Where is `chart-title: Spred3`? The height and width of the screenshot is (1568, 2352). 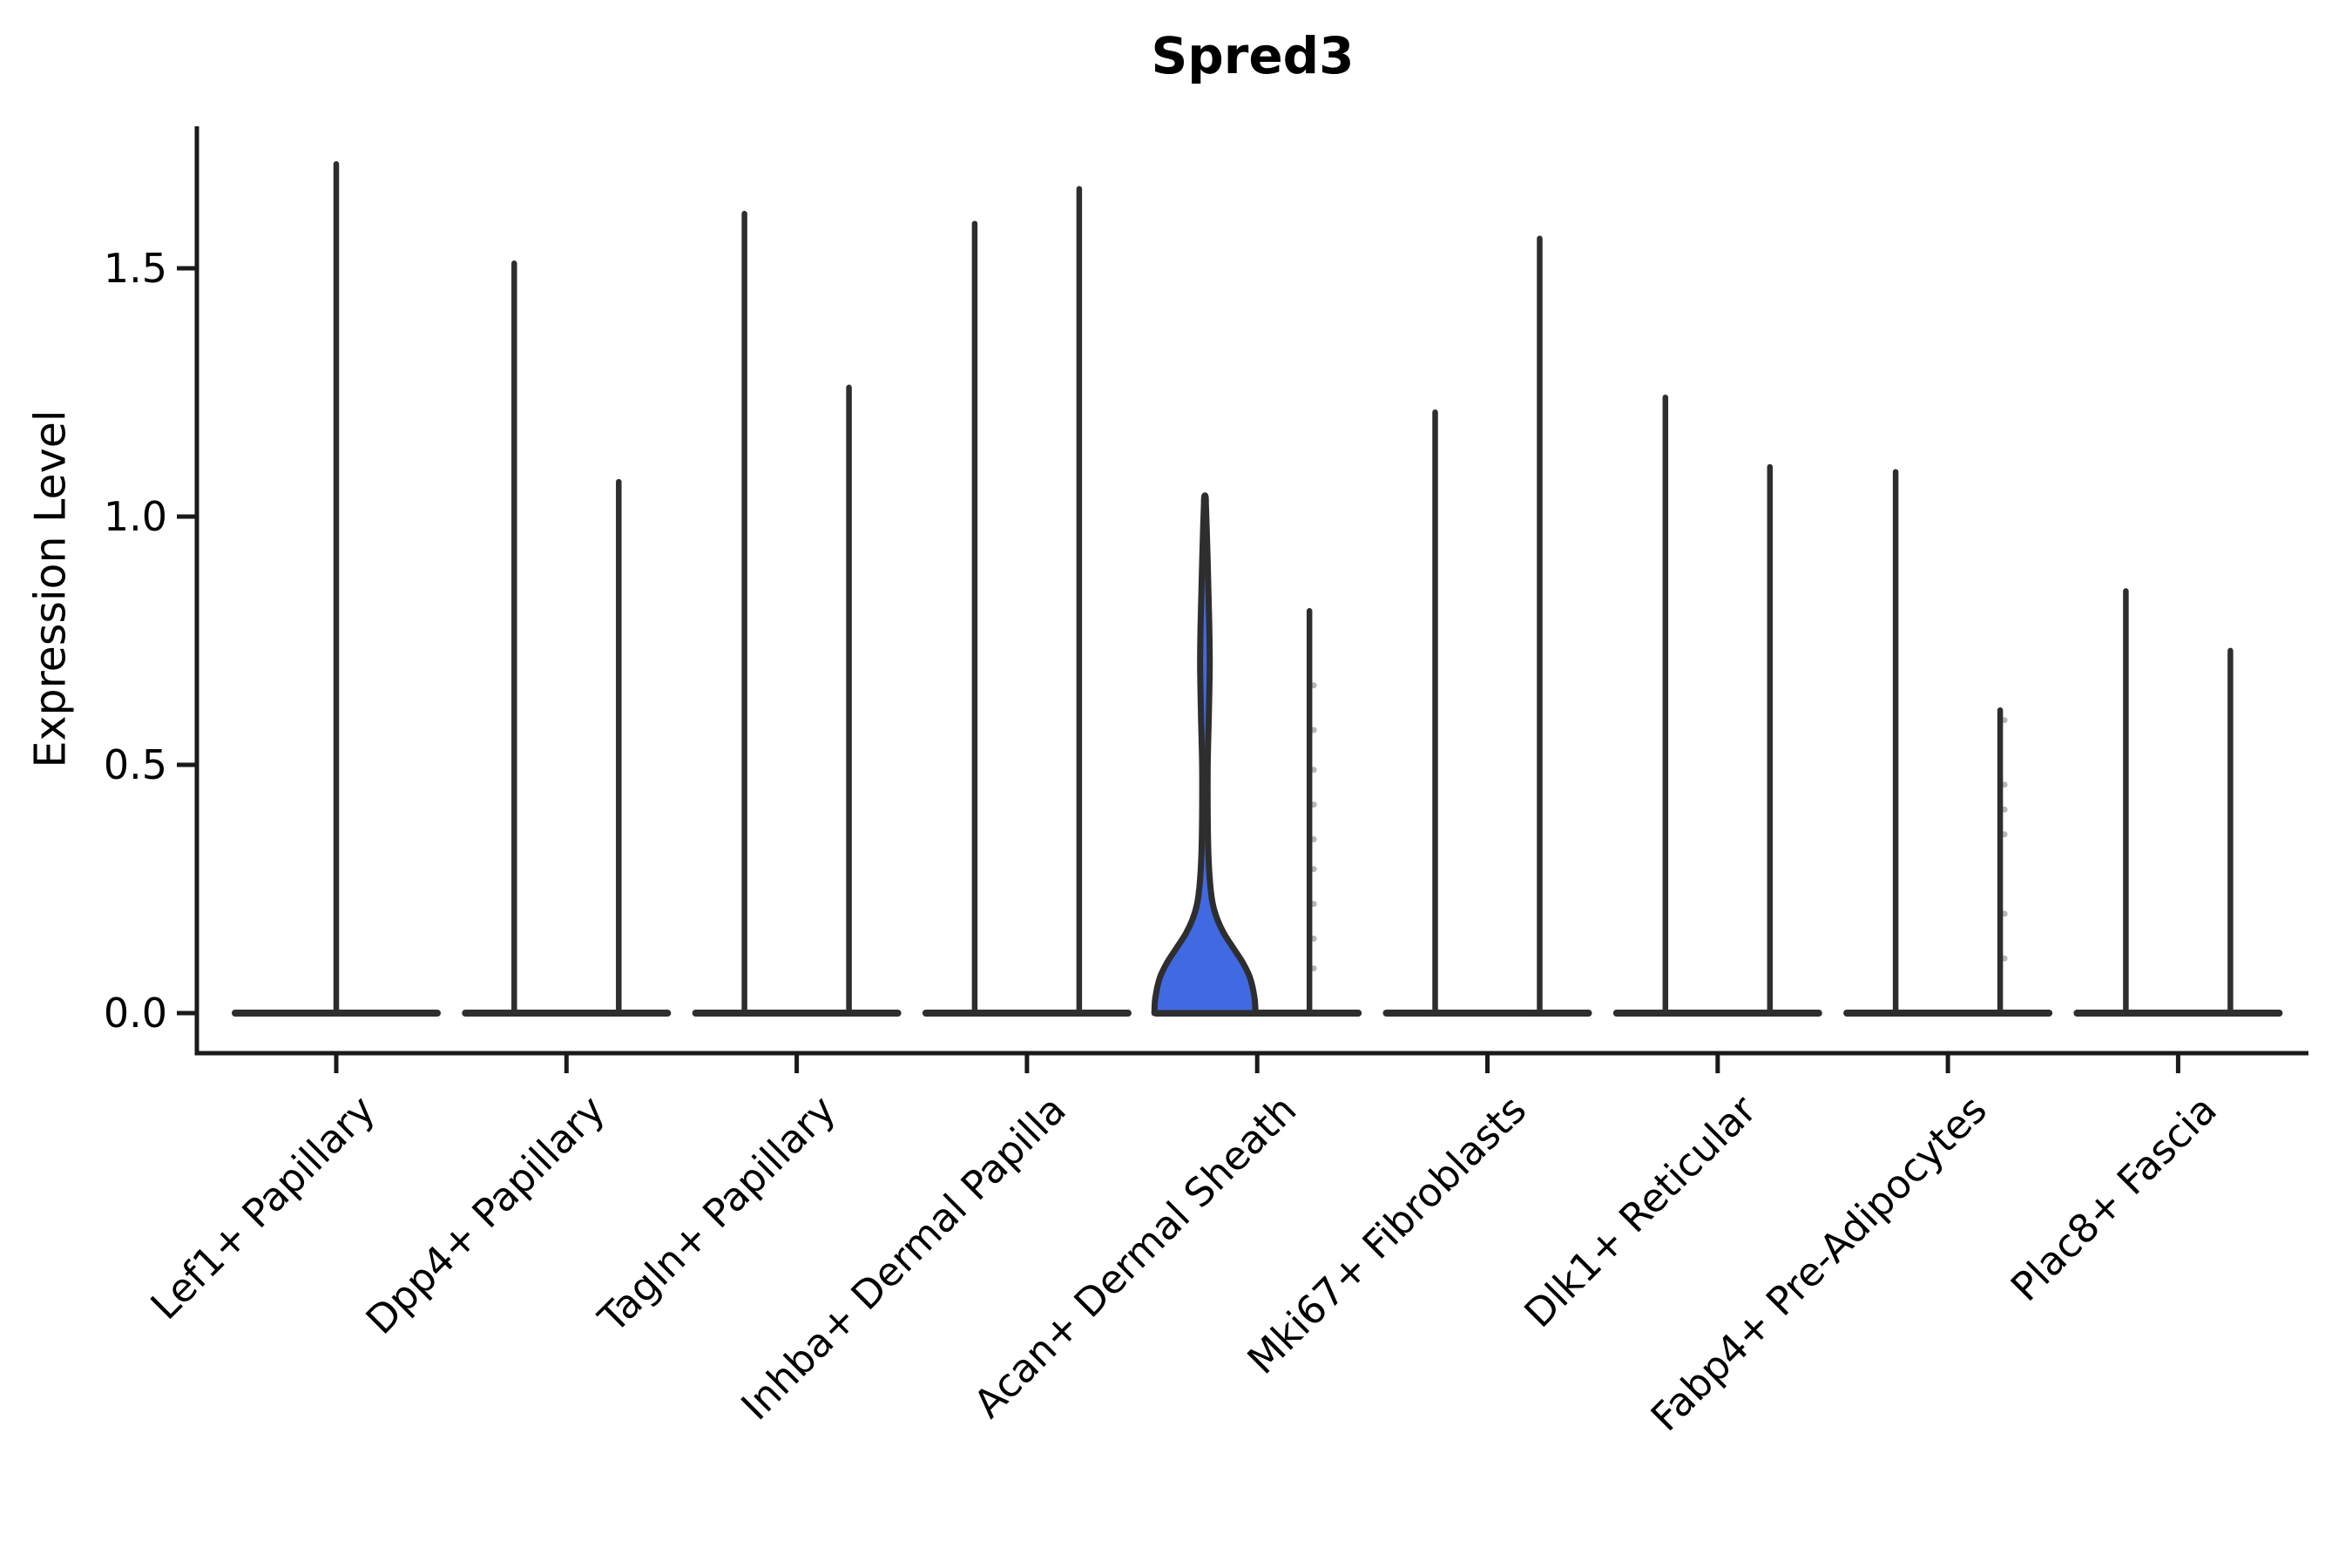
chart-title: Spred3 is located at coordinates (1253, 56).